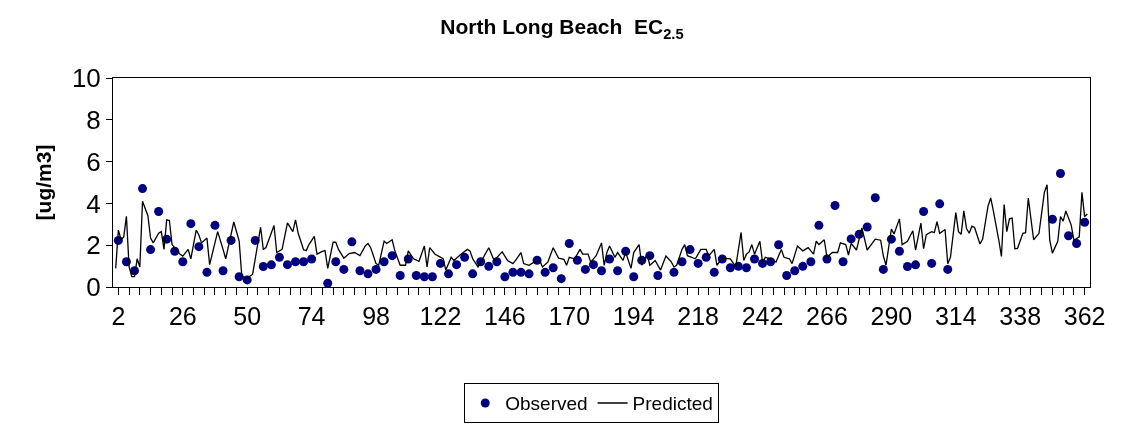 The height and width of the screenshot is (435, 1124). I want to click on x-tick-label: 338, so click(1020, 316).